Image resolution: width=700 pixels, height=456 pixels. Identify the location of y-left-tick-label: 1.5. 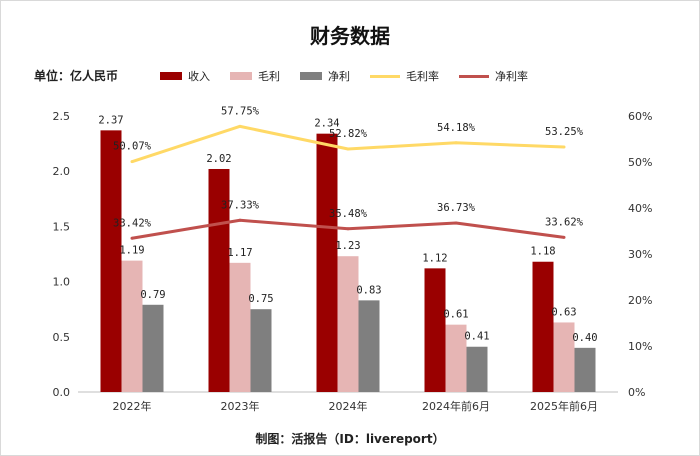
(62, 226).